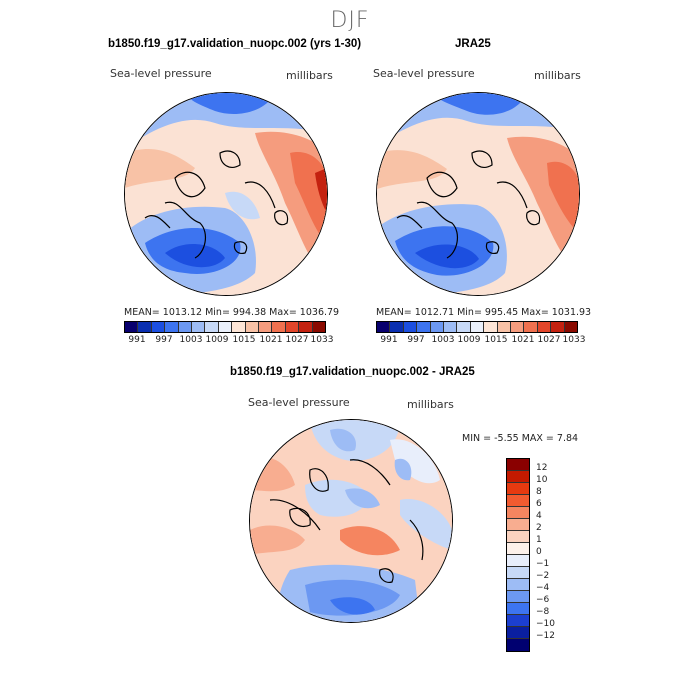 This screenshot has width=700, height=700. Describe the element at coordinates (539, 504) in the screenshot. I see `diff-colorbar-label: 6` at that location.